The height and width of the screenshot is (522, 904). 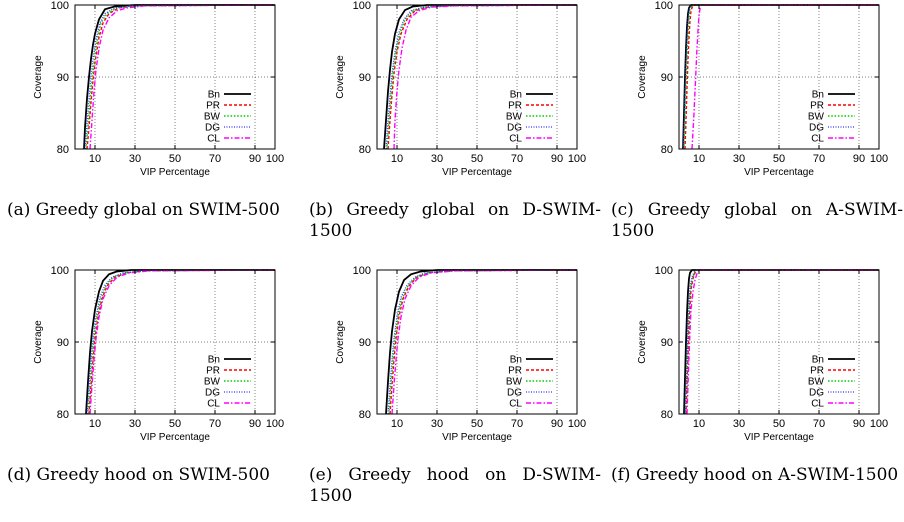 What do you see at coordinates (455, 485) in the screenshot?
I see `subfigure-caption: (e) Greedy hood on D-SWIM-1500` at bounding box center [455, 485].